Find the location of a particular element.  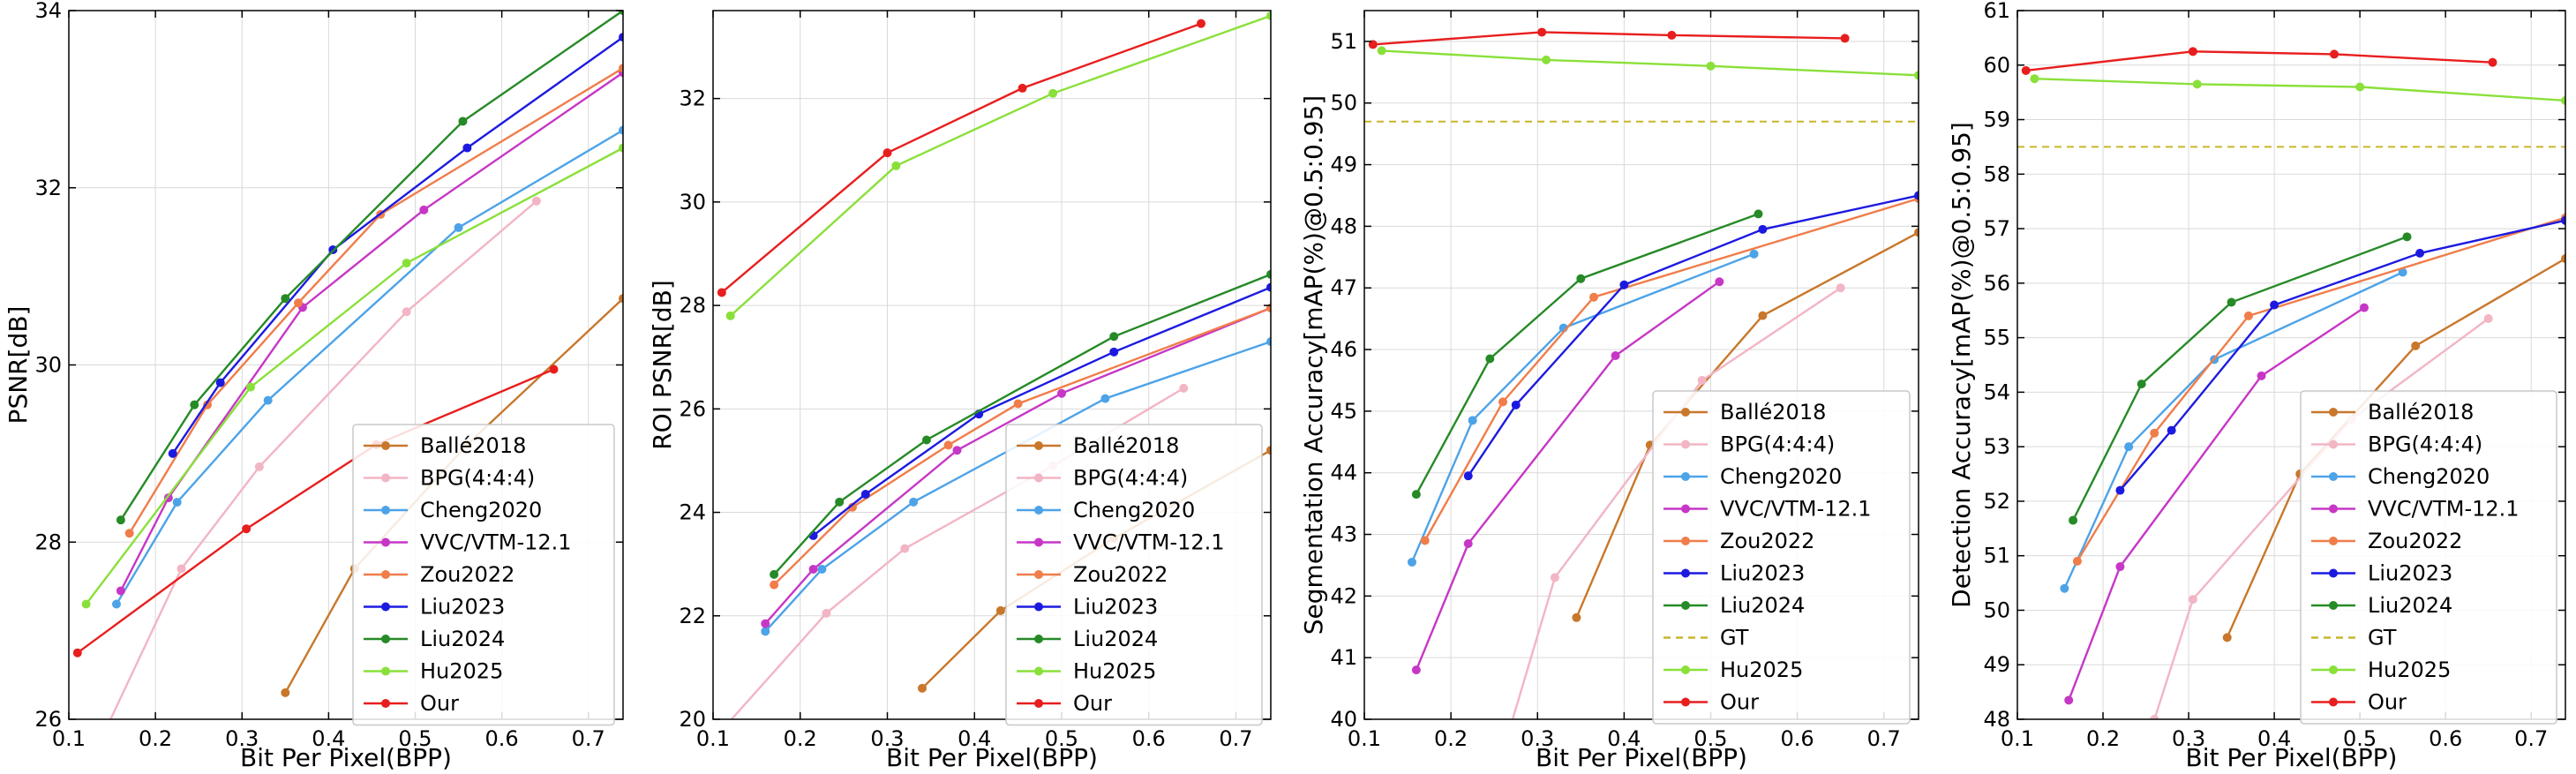

y-tick-label: 56 is located at coordinates (1996, 283).